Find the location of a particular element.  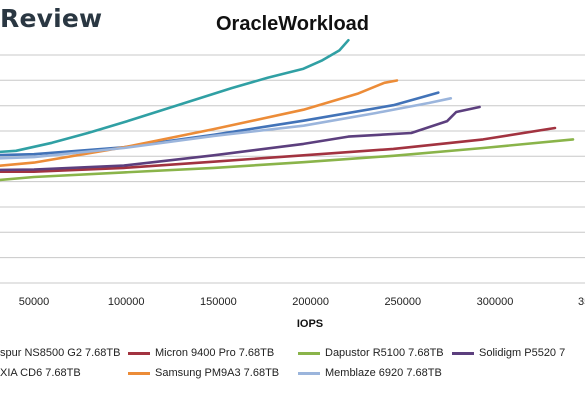

x-axis-label: IOPS is located at coordinates (310, 324).